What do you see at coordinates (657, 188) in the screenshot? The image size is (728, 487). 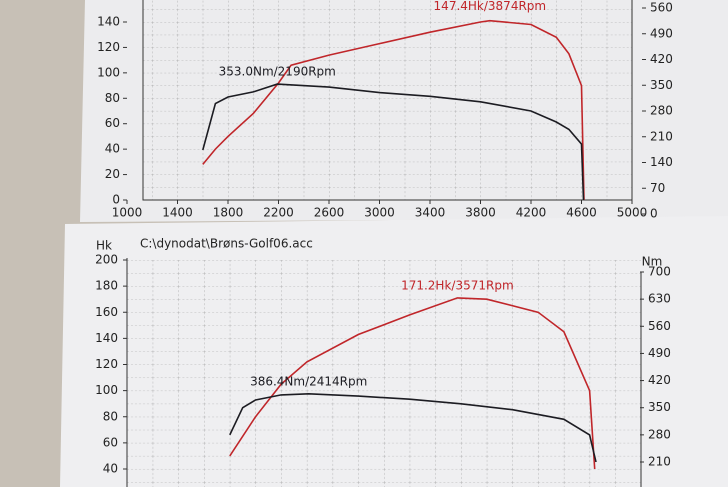 I see `y2-tick-label: 70` at bounding box center [657, 188].